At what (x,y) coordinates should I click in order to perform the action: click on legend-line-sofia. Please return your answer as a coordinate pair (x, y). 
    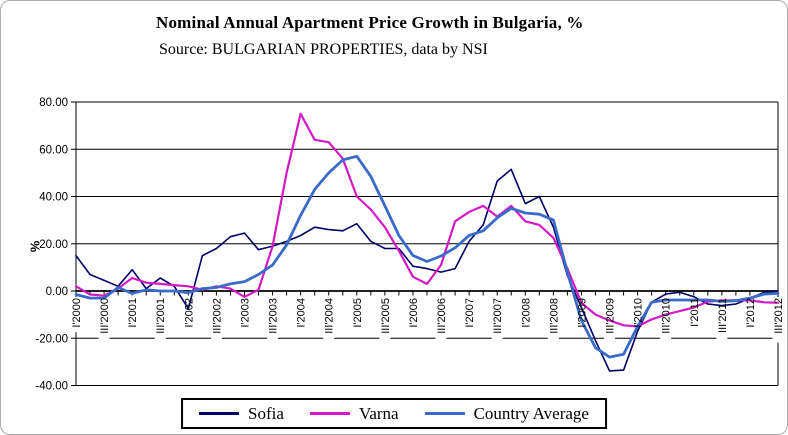
    Looking at the image, I should click on (219, 413).